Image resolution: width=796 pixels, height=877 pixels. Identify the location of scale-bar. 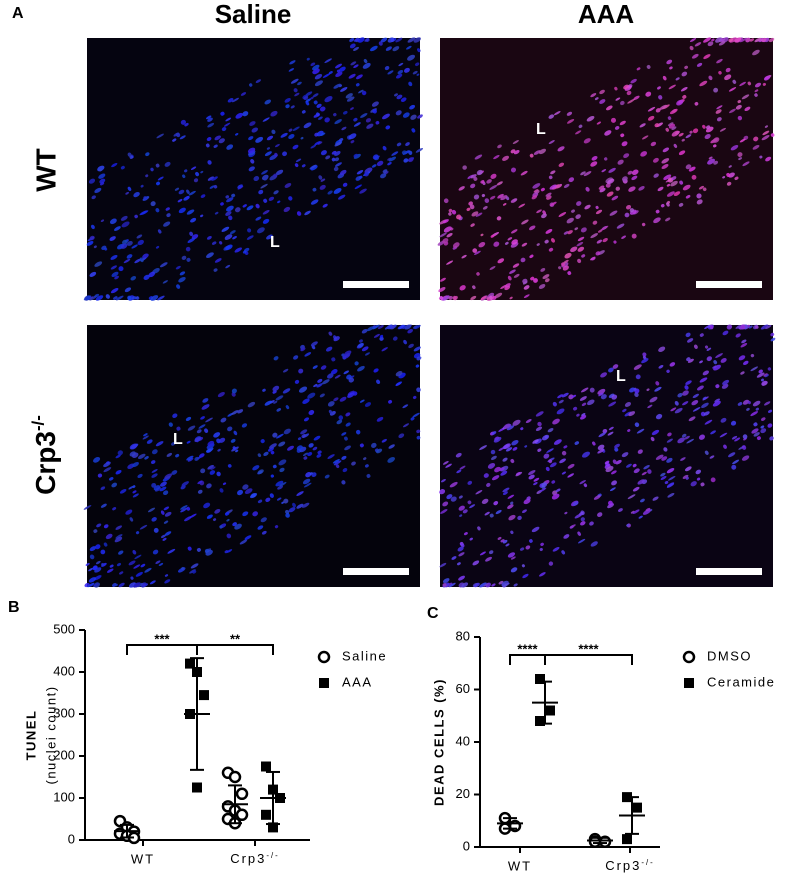
(376, 571).